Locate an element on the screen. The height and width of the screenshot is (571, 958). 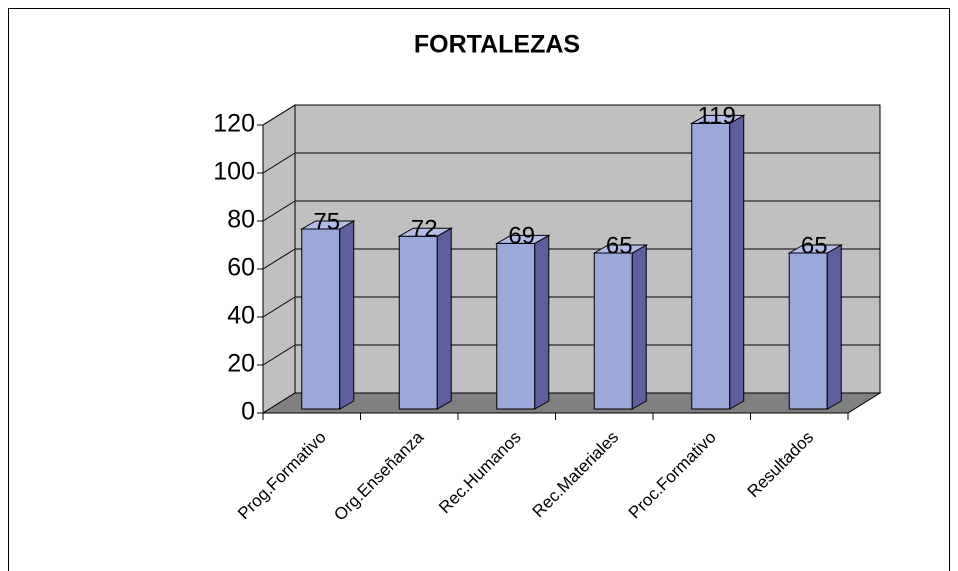
data-label: 119 is located at coordinates (717, 116).